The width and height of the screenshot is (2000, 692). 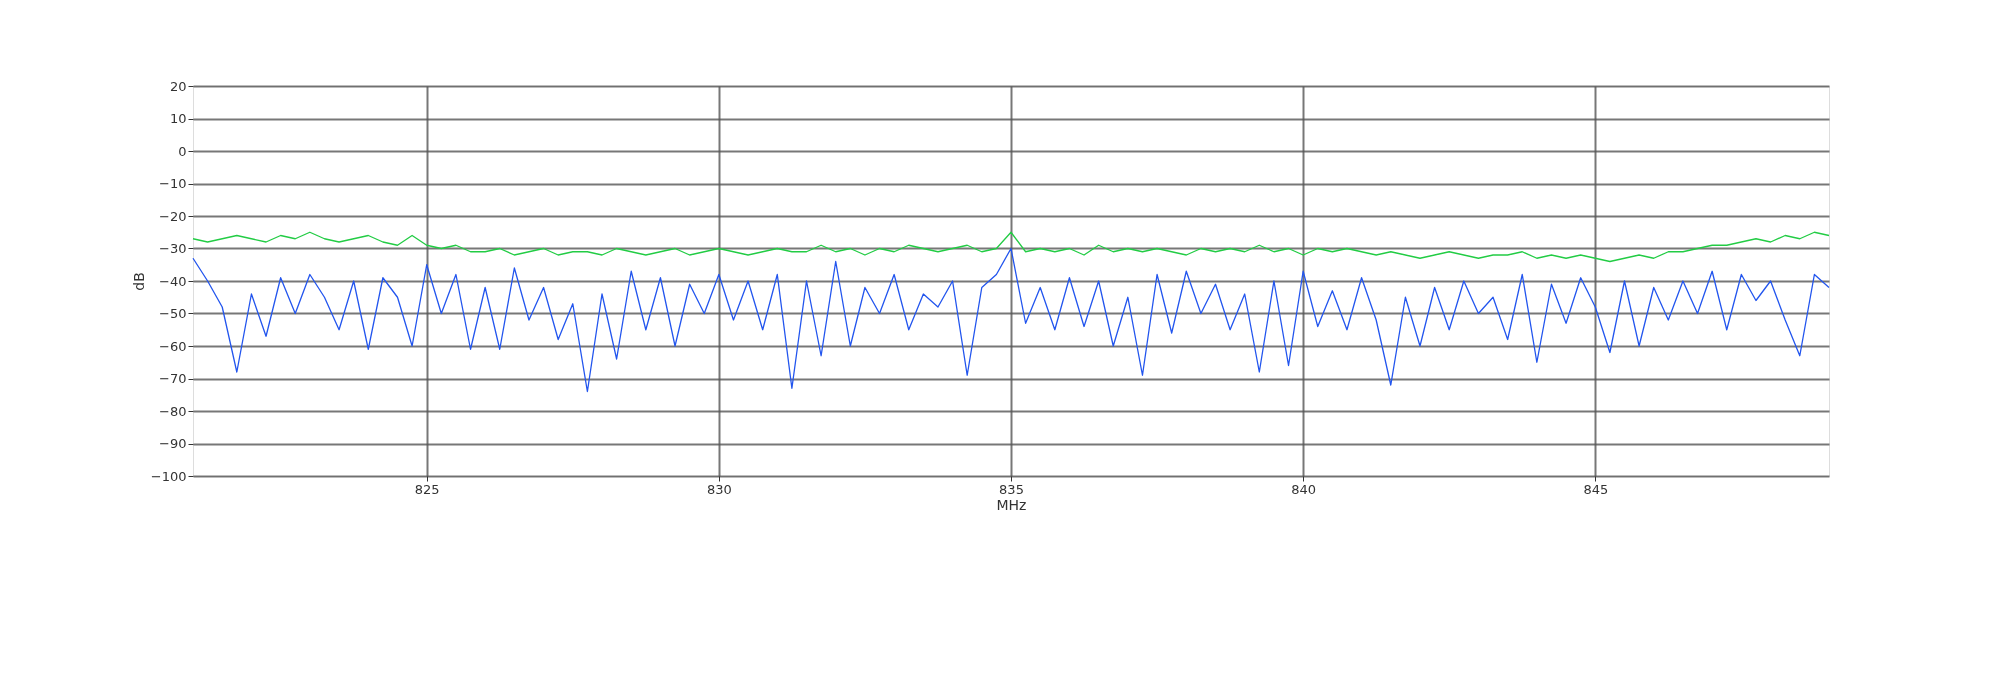 What do you see at coordinates (173, 281) in the screenshot?
I see `y-tick-label: −40` at bounding box center [173, 281].